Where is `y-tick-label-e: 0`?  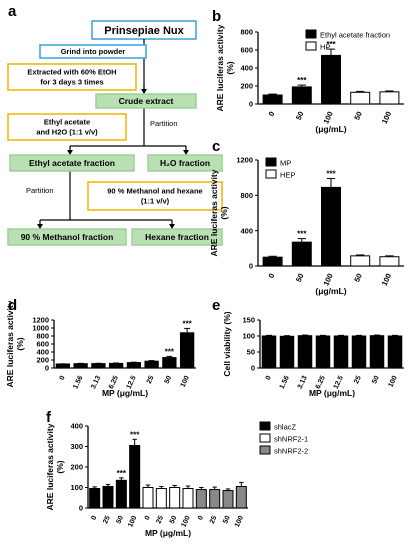 y-tick-label-e: 0 is located at coordinates (253, 368).